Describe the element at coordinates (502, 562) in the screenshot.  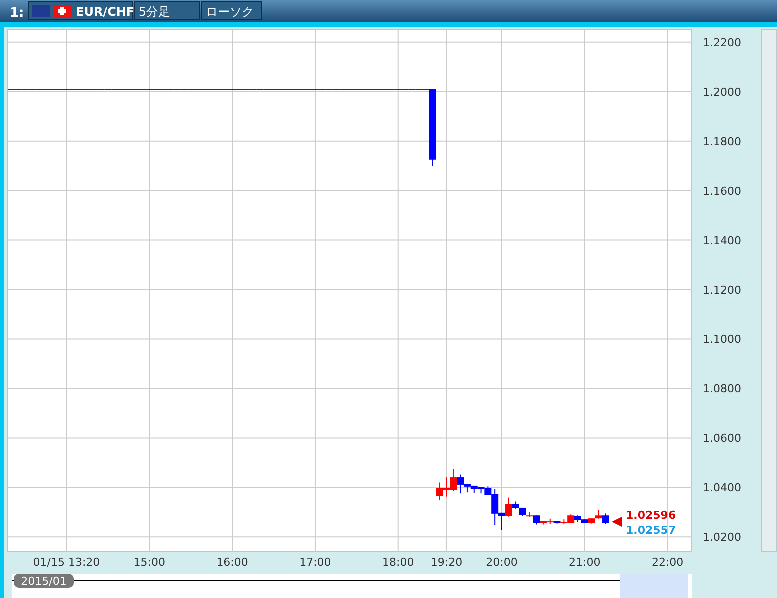
I see `x-tick-label: 20:00` at that location.